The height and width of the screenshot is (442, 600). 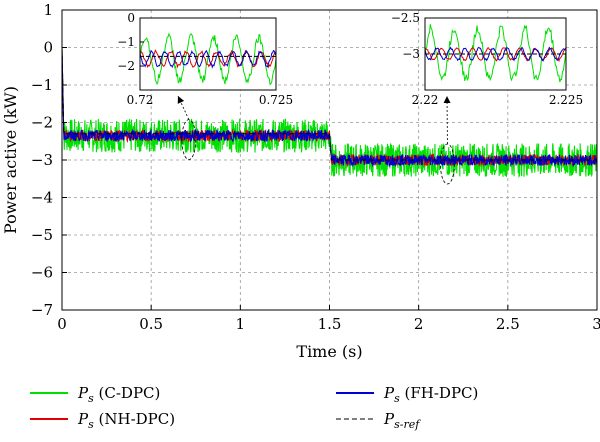 What do you see at coordinates (596, 324) in the screenshot?
I see `x-tick-label: 3` at bounding box center [596, 324].